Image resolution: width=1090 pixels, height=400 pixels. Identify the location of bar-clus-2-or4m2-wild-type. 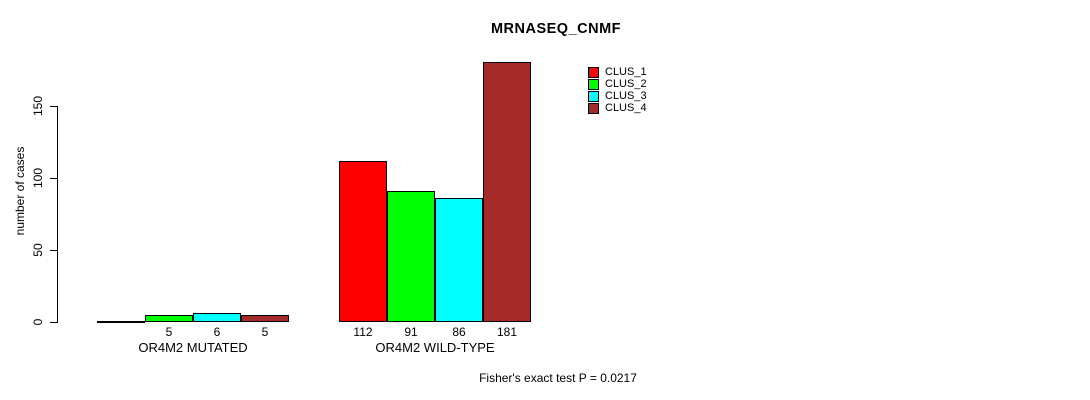
(411, 256).